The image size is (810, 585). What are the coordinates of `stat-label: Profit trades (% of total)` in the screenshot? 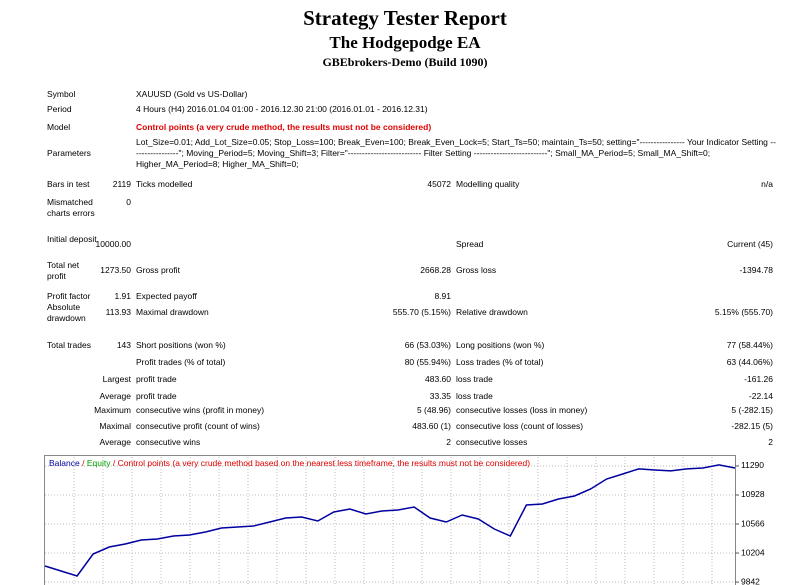 It's located at (181, 362).